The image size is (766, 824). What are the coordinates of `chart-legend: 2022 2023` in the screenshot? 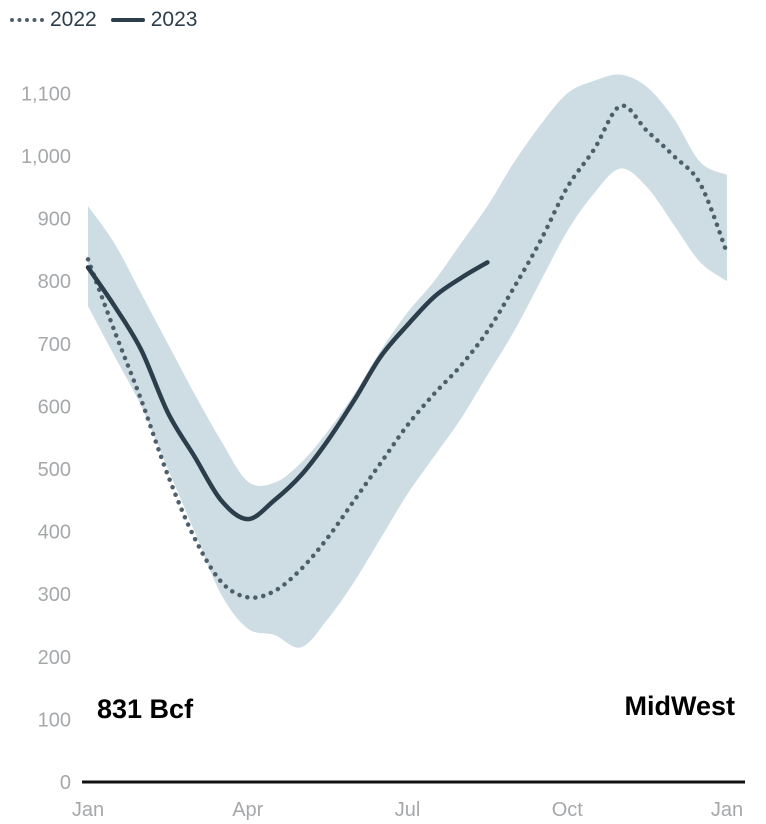 It's located at (110, 20).